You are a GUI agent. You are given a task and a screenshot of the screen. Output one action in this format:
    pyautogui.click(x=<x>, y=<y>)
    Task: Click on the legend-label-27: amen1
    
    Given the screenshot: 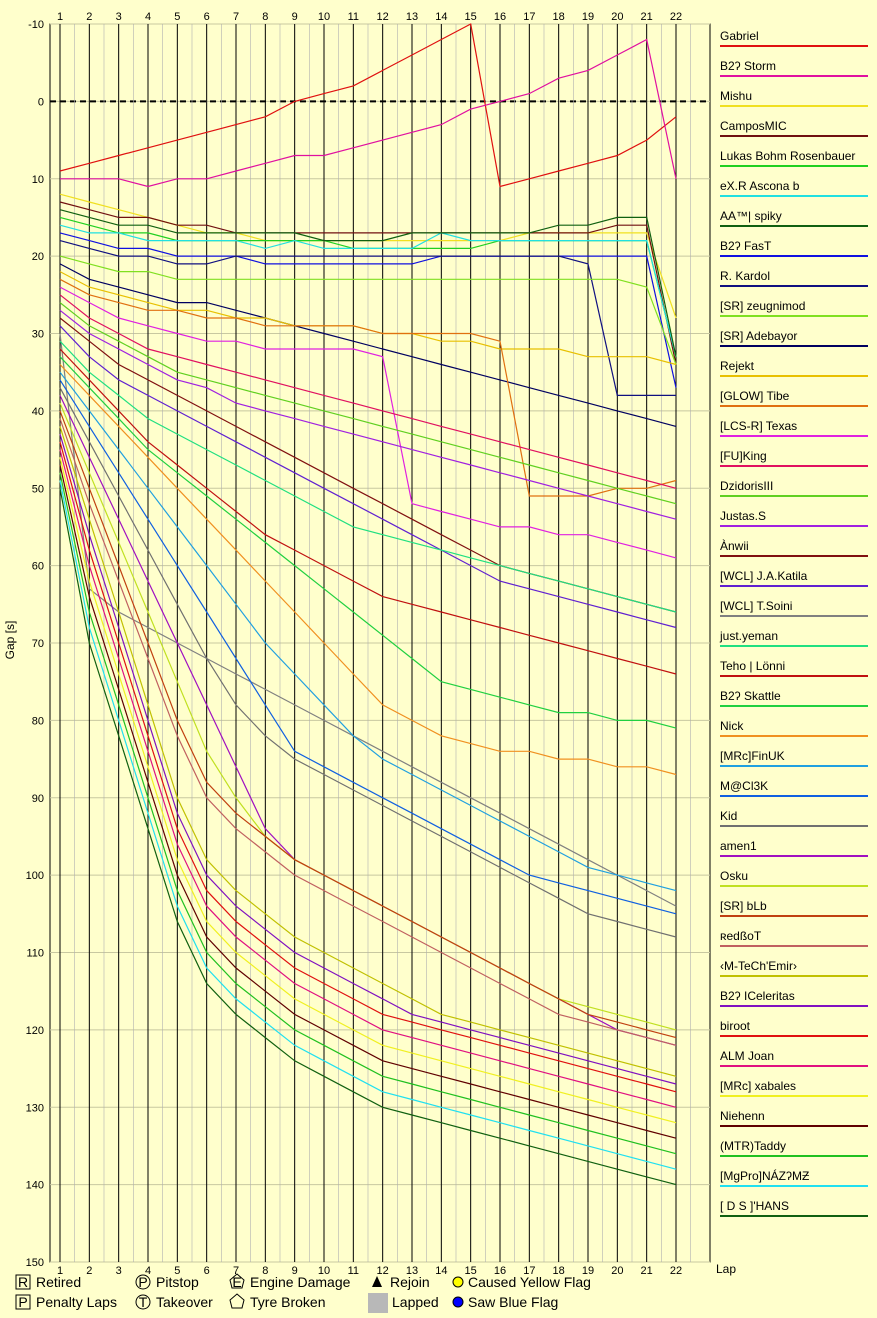 What is the action you would take?
    pyautogui.click(x=738, y=846)
    